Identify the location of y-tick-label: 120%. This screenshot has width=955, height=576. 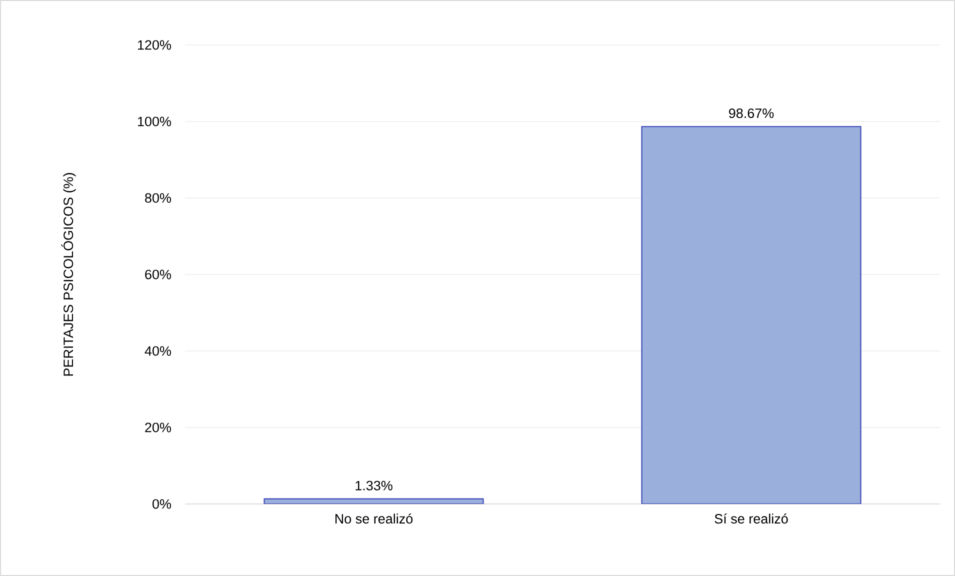
(154, 45).